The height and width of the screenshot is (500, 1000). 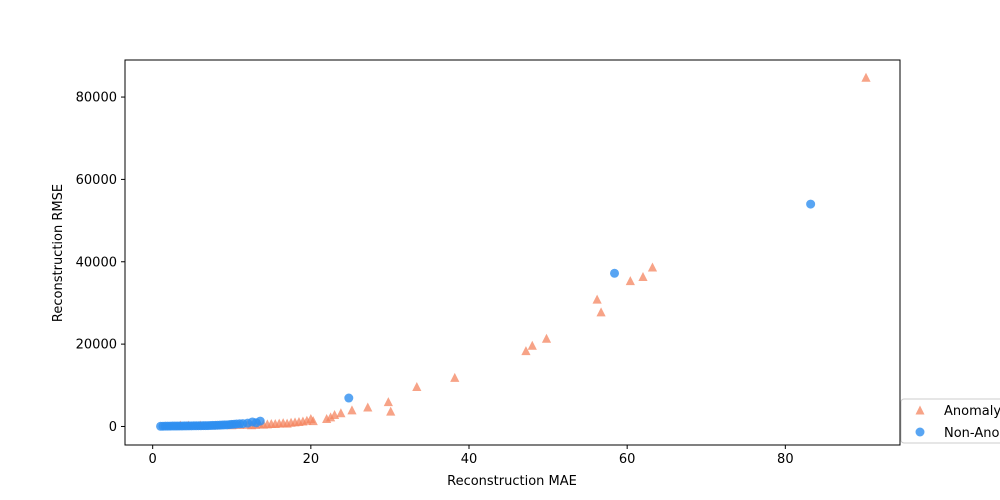 I want to click on y-axis-label: Reconstruction RMSE, so click(x=58, y=253).